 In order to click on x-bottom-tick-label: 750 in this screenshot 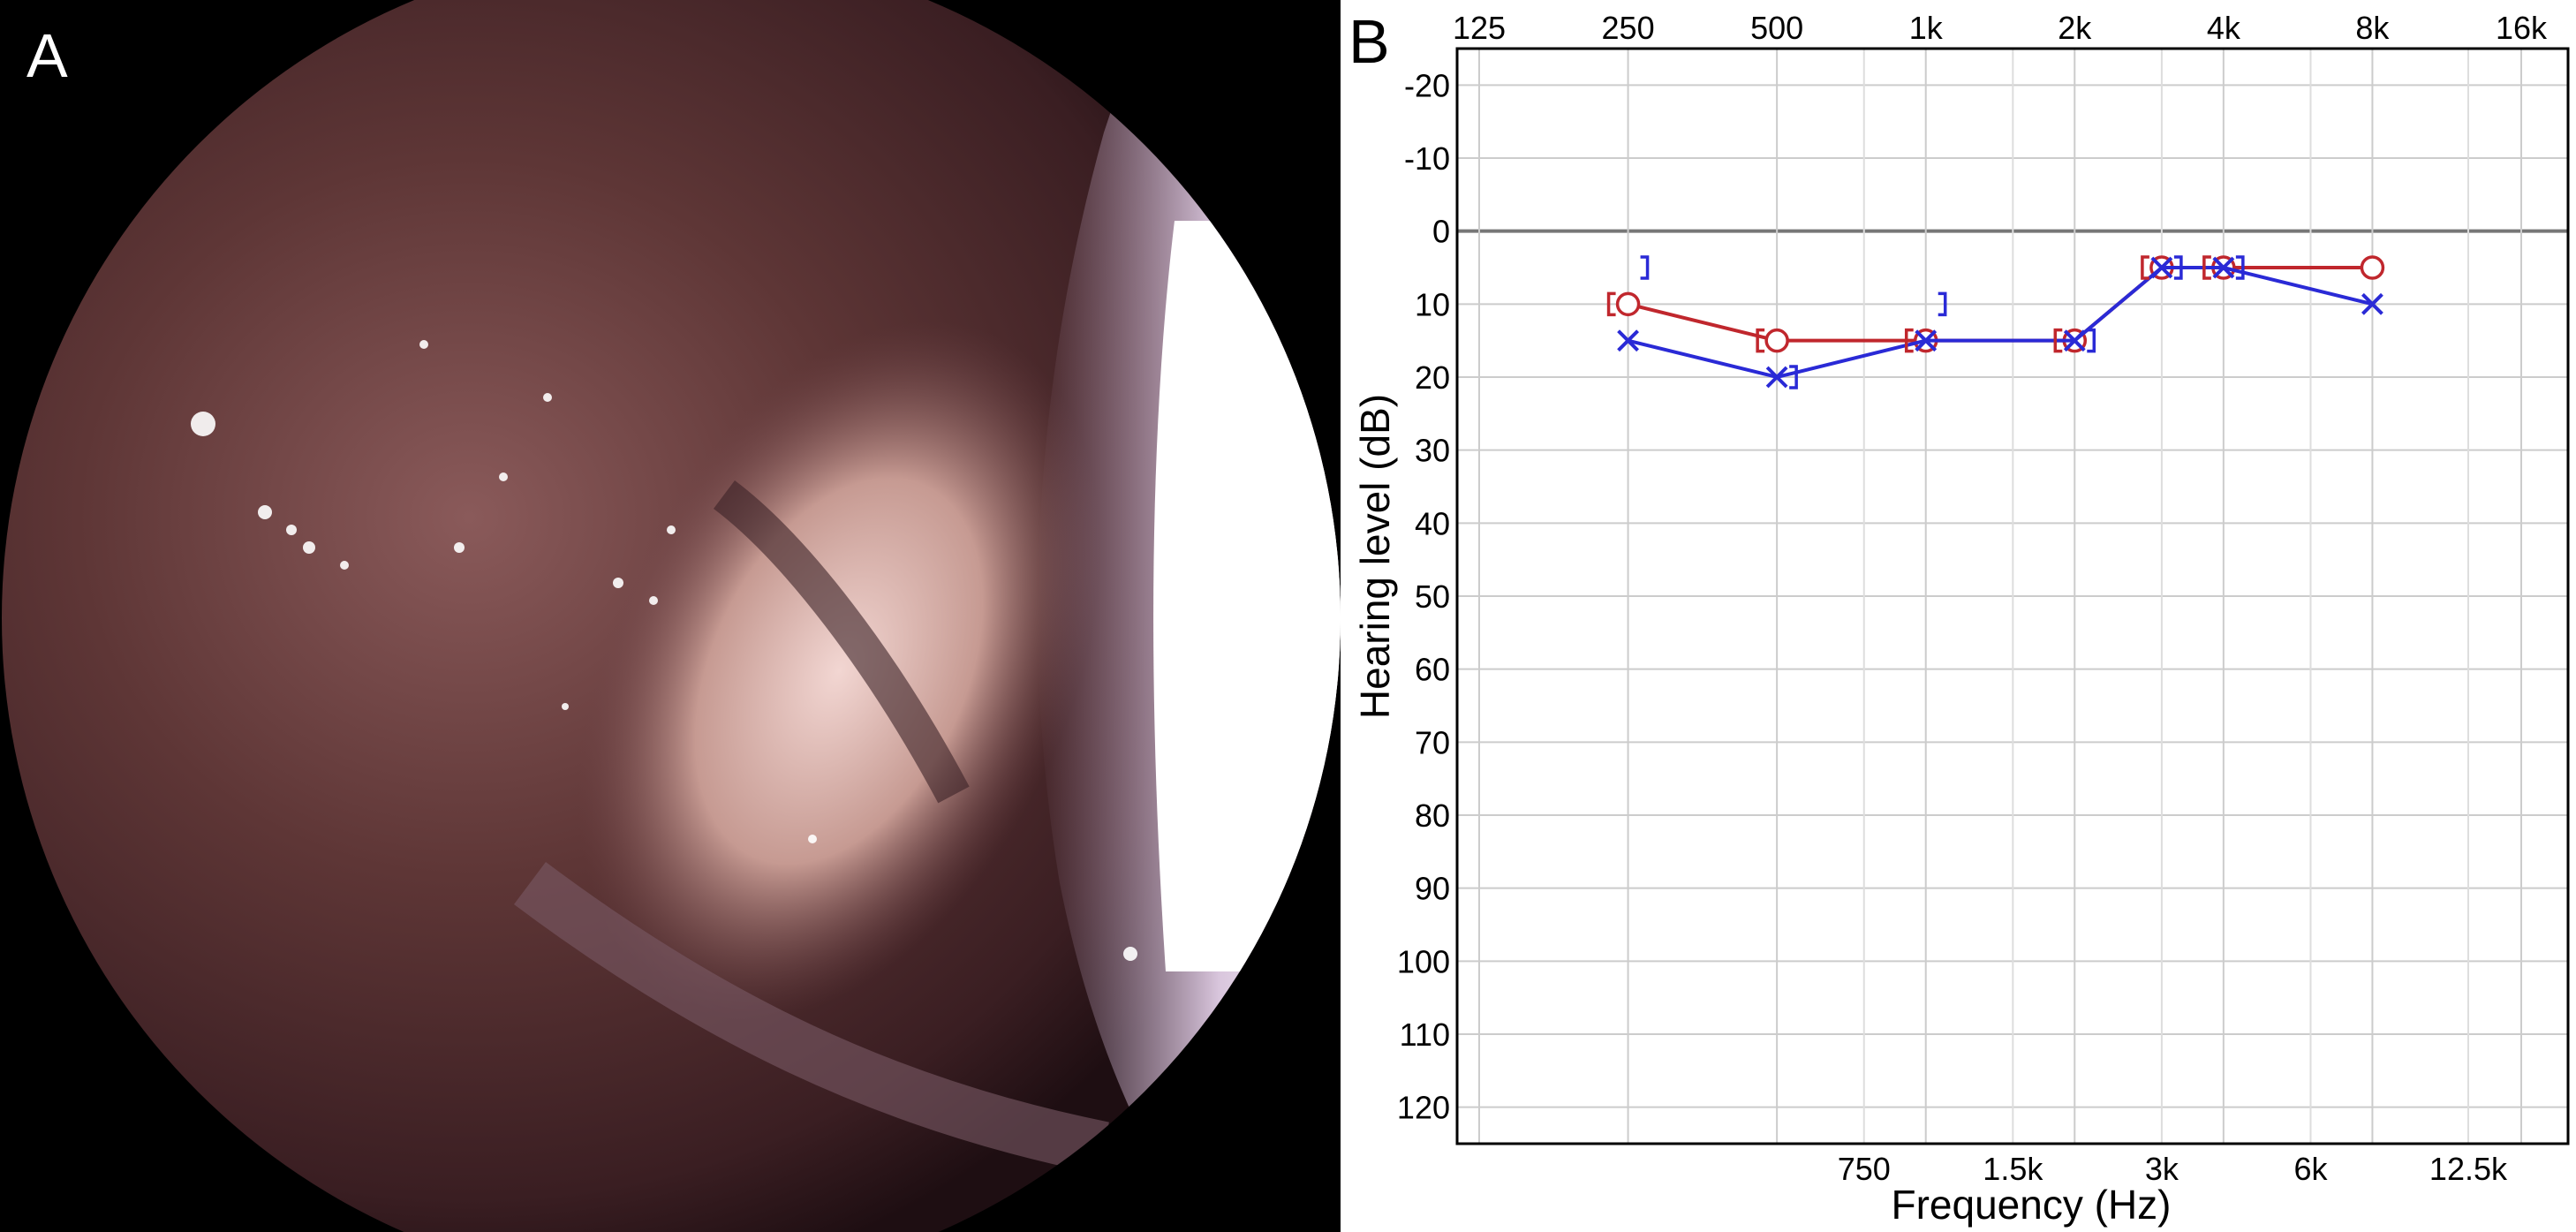, I will do `click(1865, 1169)`.